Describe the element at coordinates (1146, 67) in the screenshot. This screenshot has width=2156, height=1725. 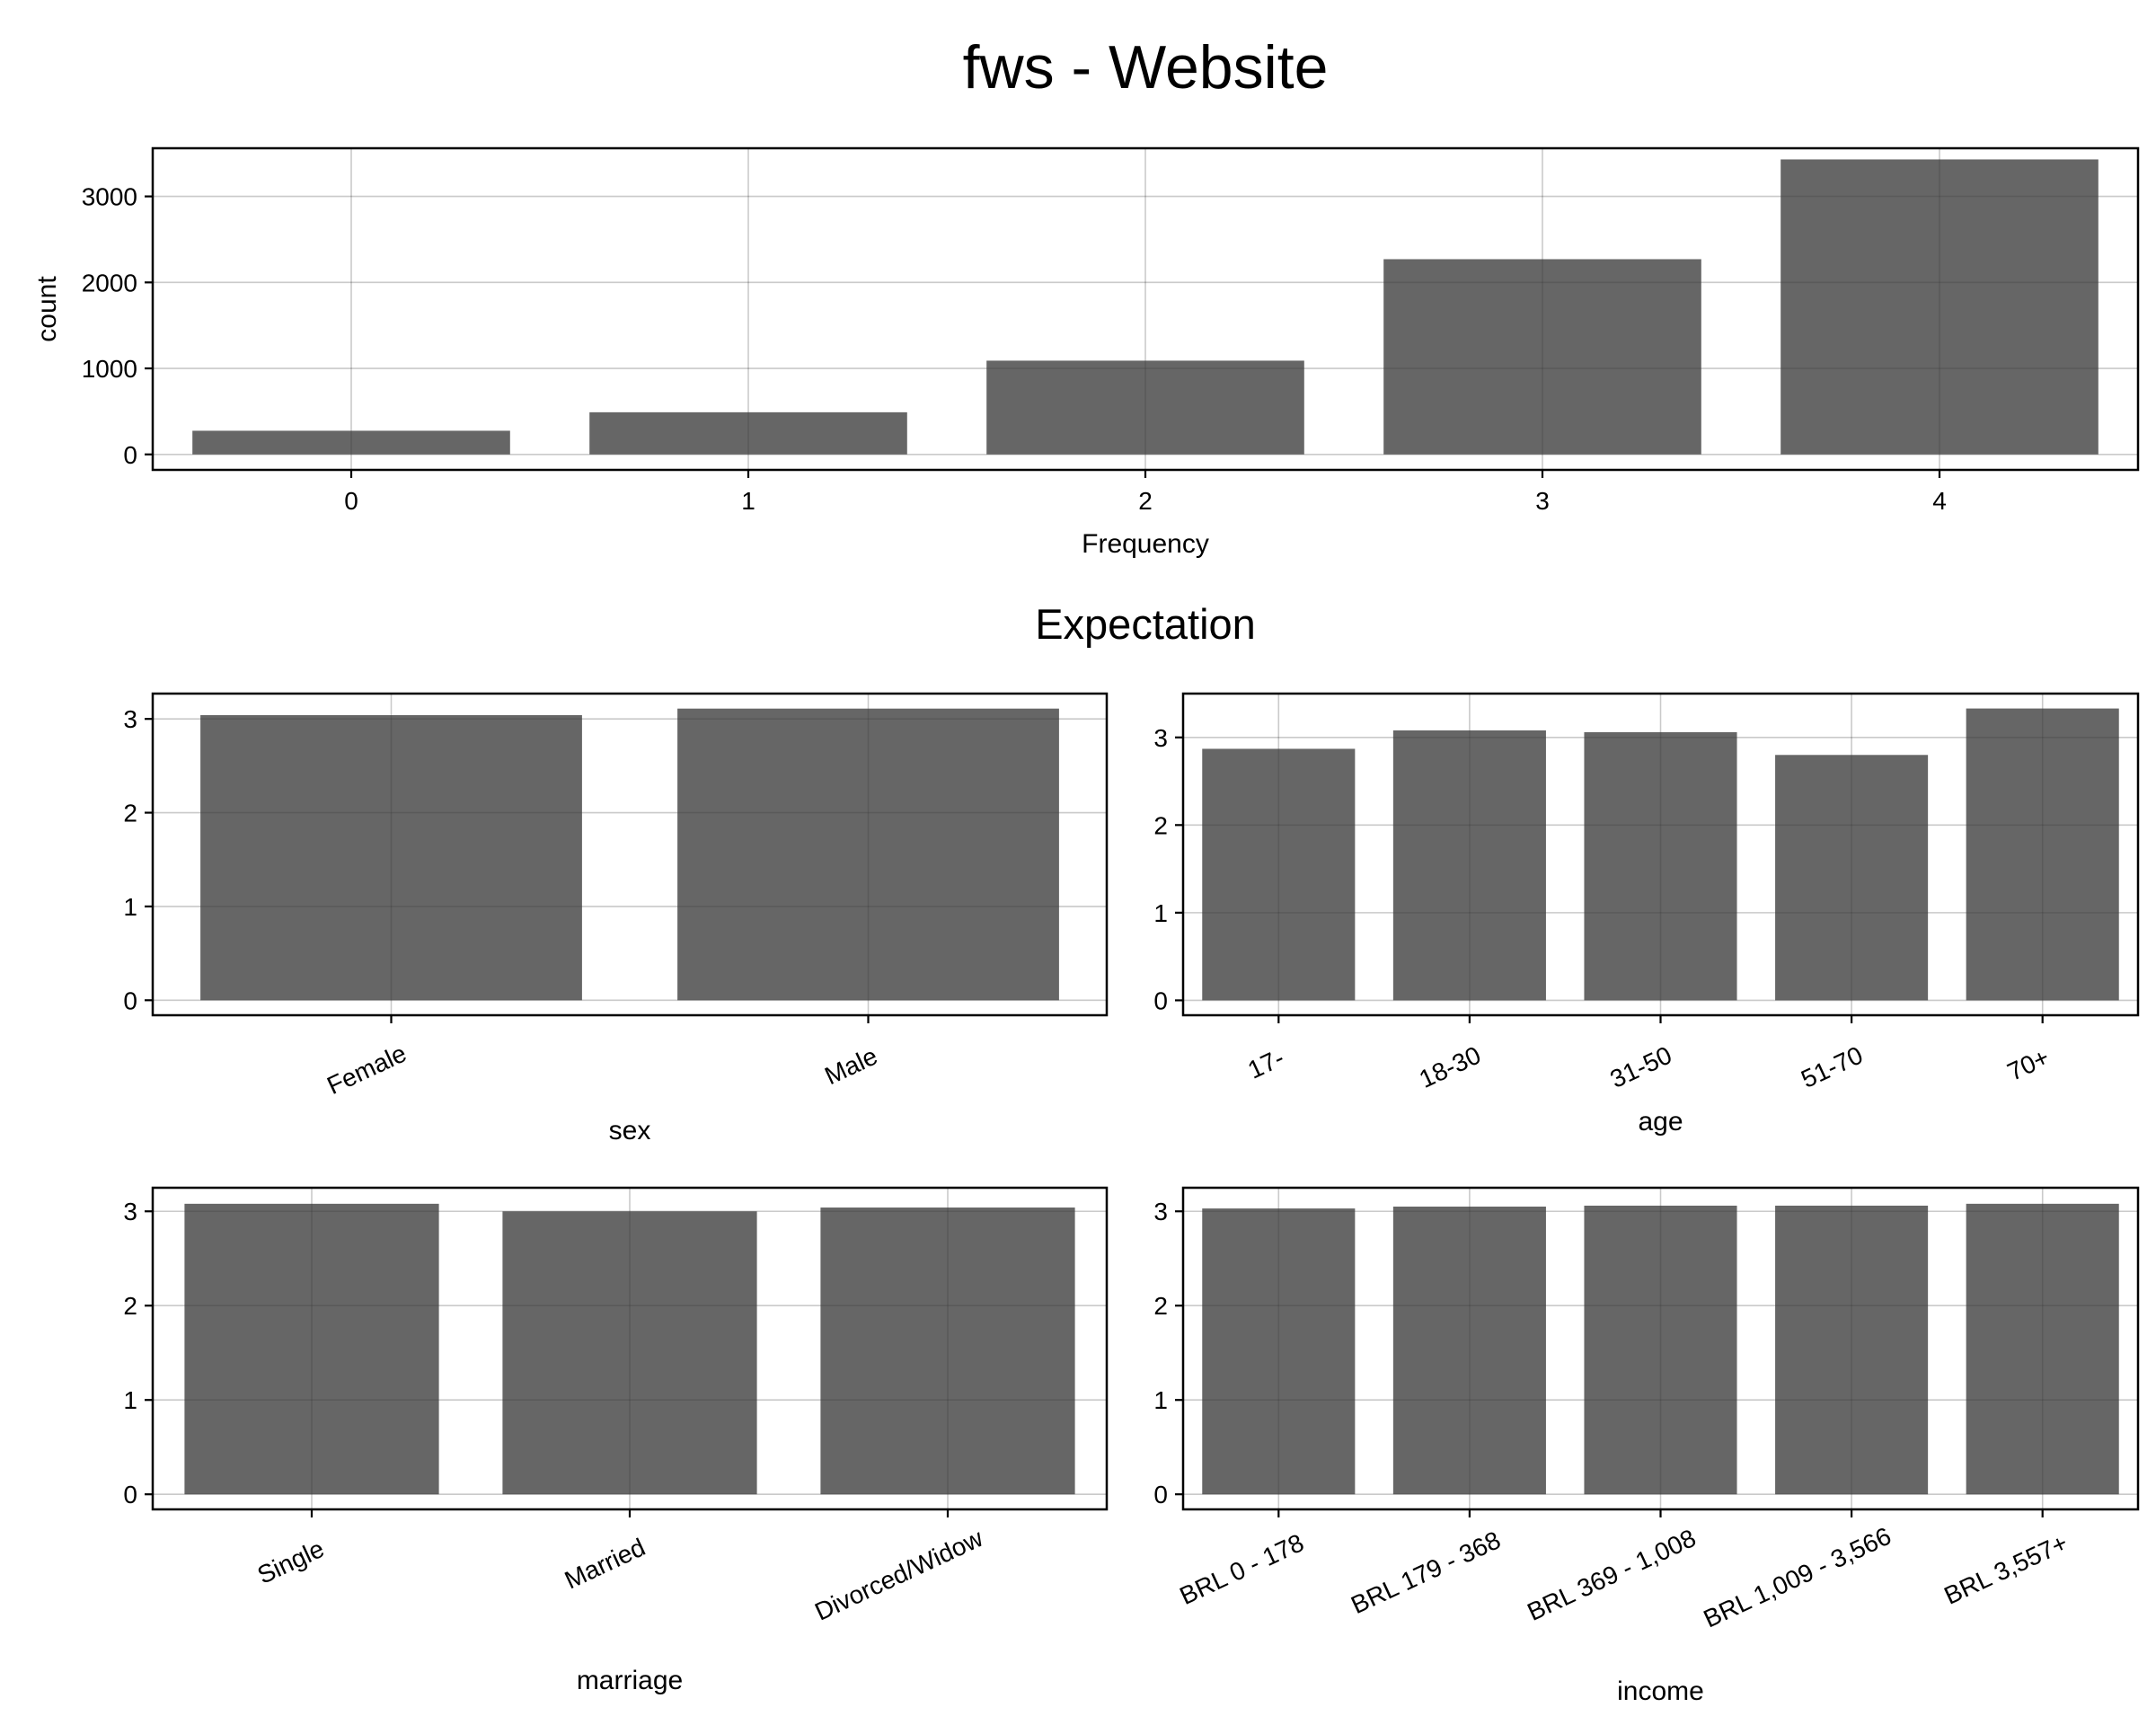
I see `figure-title: fws - Website` at that location.